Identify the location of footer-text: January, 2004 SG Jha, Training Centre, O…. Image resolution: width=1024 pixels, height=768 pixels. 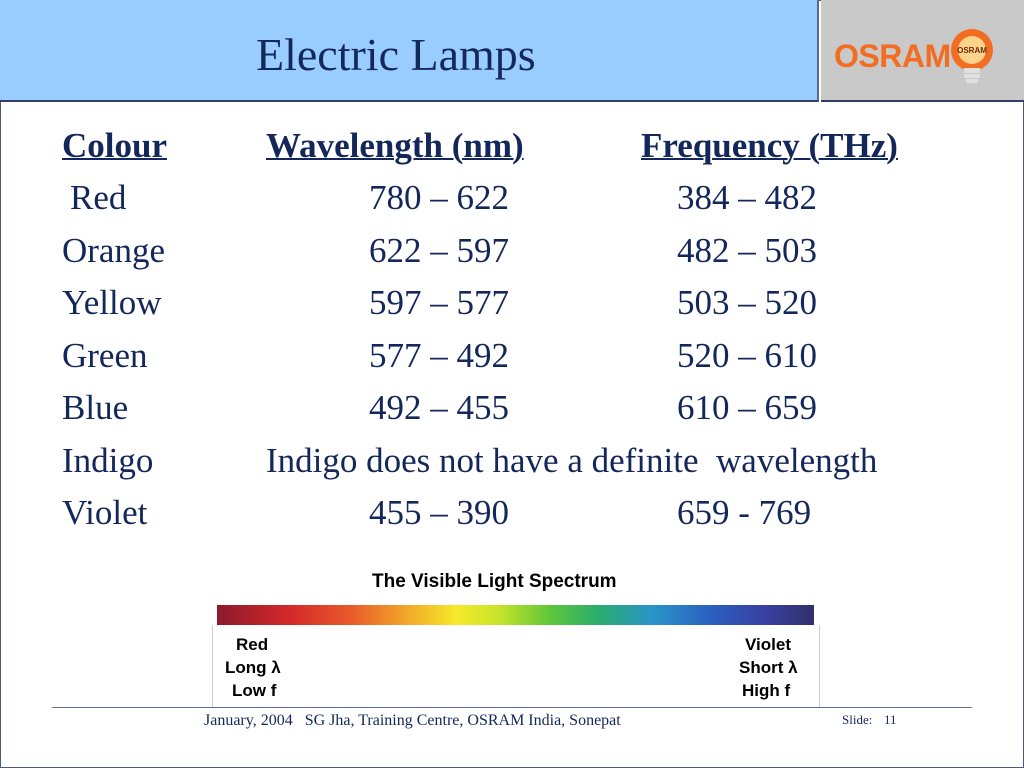
(412, 720).